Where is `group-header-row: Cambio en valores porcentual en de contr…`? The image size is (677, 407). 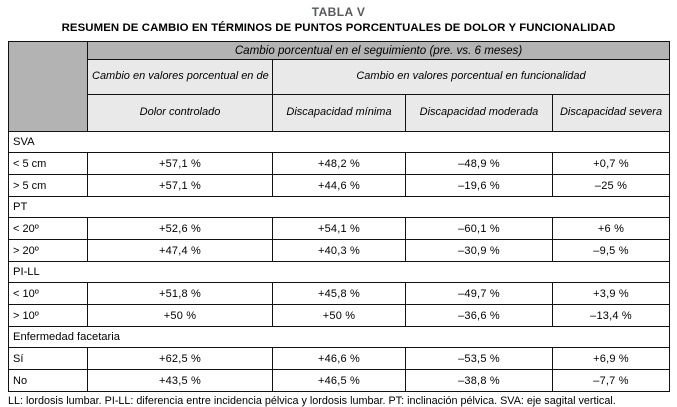
group-header-row: Cambio en valores porcentual en de contr… is located at coordinates (340, 77).